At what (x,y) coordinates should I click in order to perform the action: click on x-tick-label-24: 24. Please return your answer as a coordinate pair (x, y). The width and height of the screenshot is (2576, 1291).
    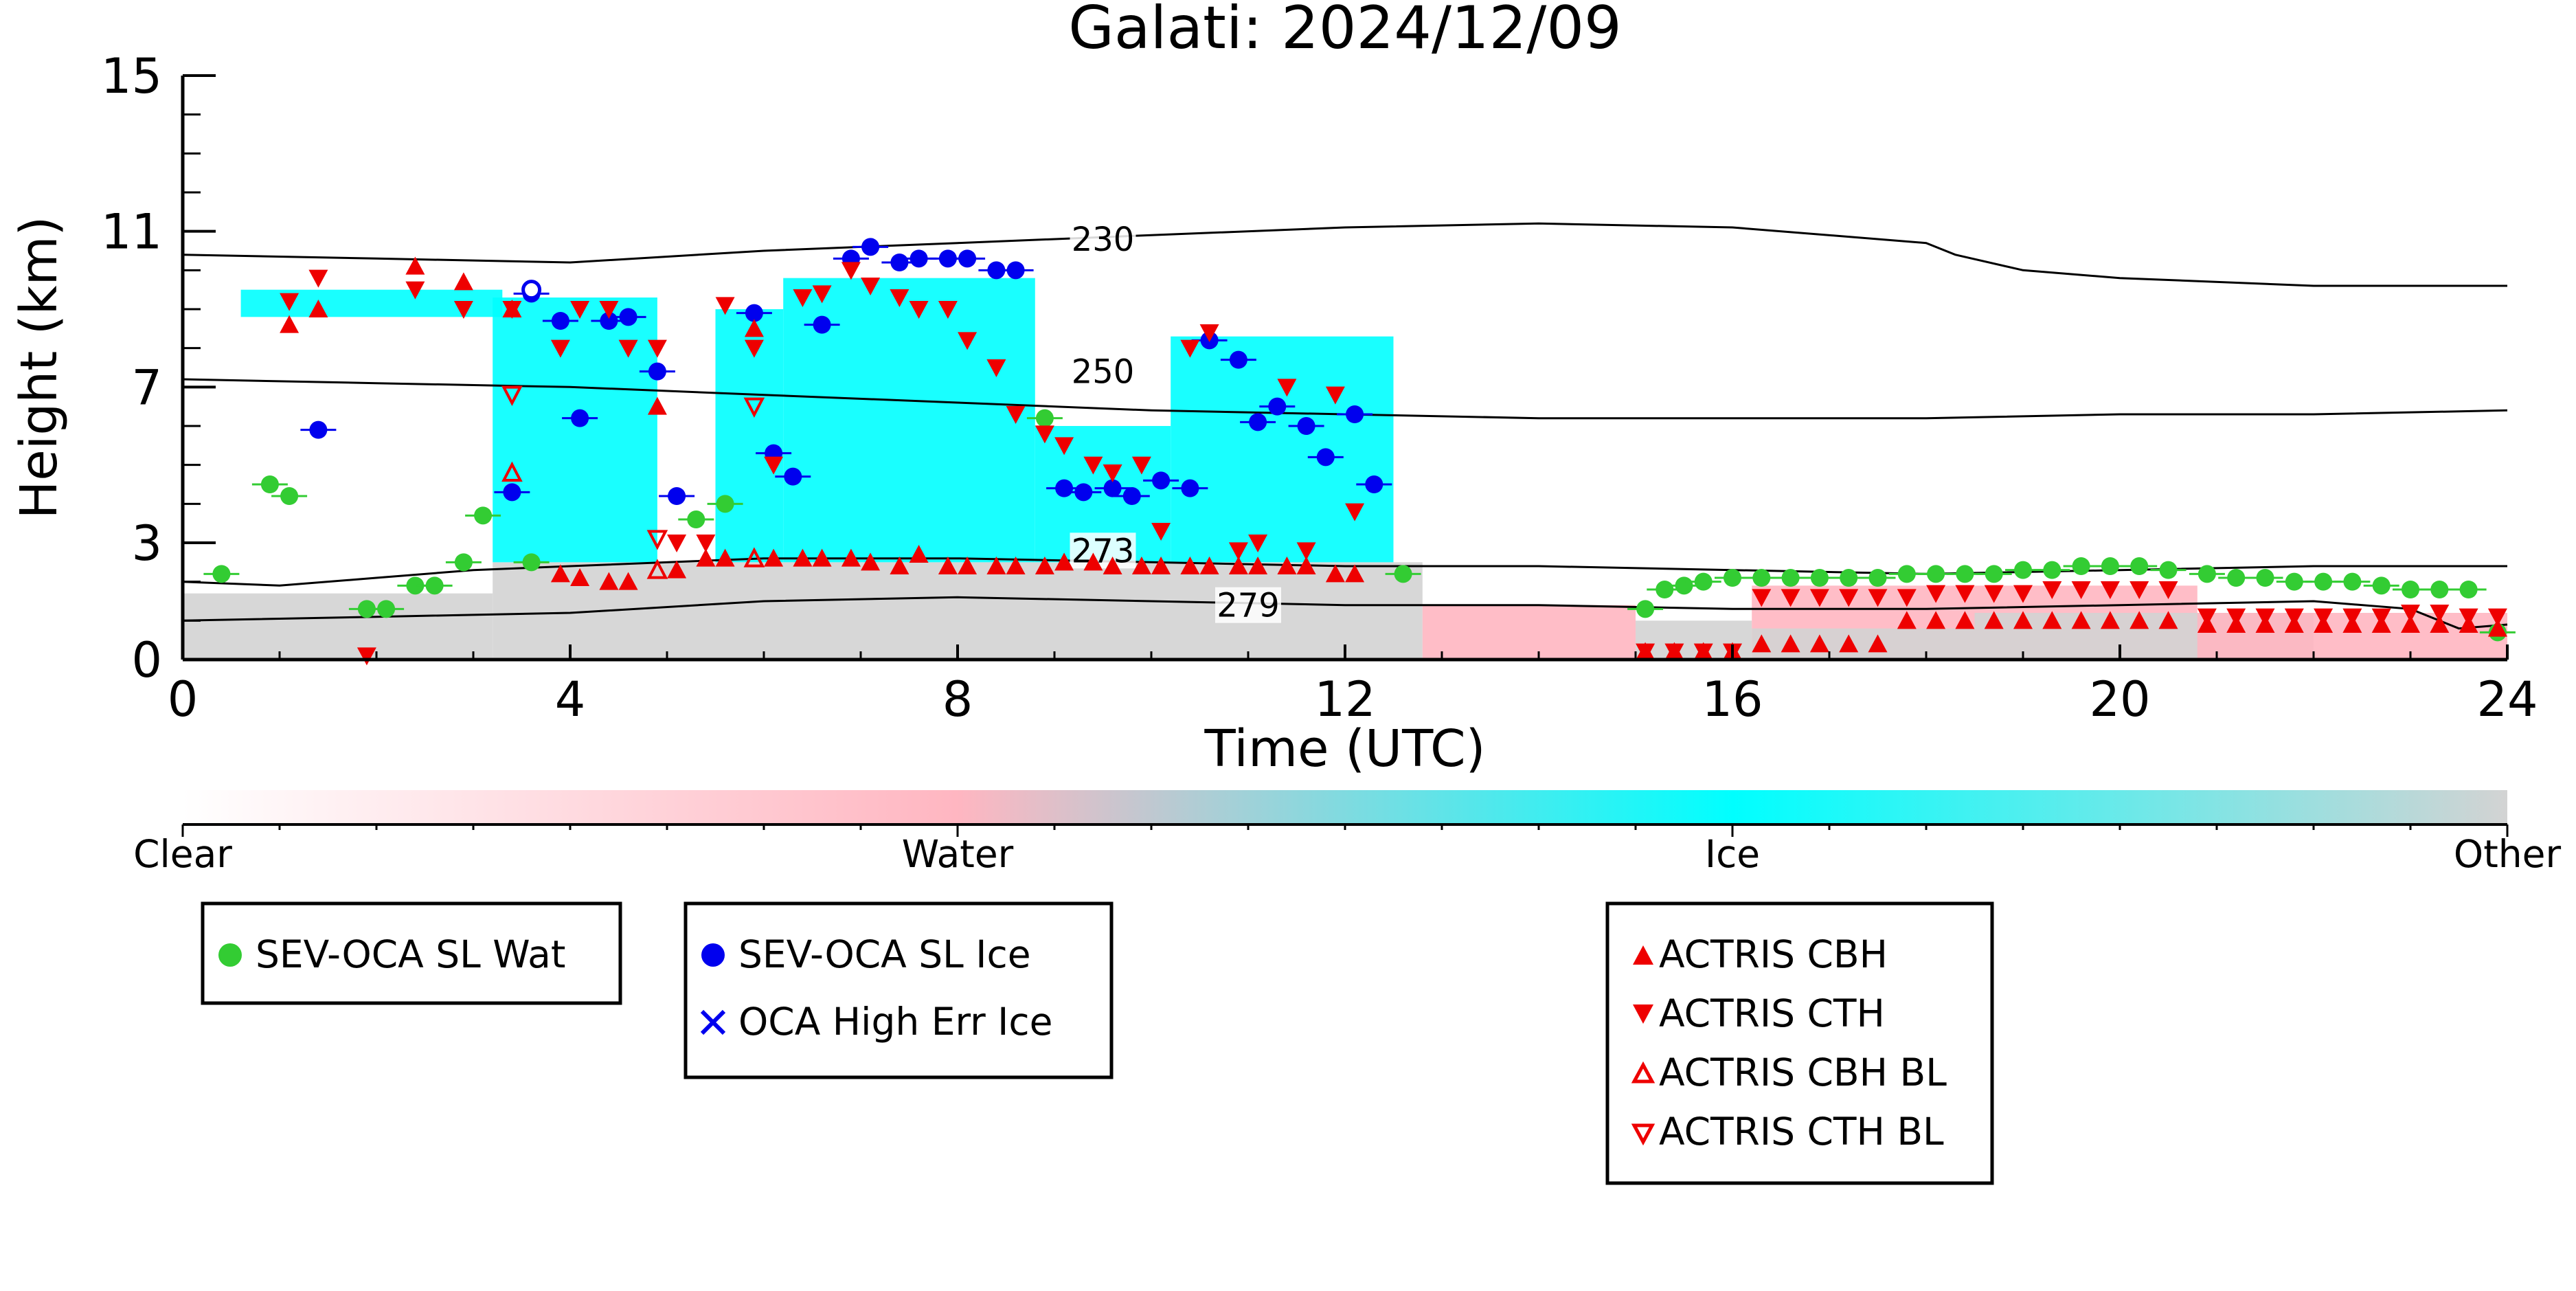
    Looking at the image, I should click on (2507, 699).